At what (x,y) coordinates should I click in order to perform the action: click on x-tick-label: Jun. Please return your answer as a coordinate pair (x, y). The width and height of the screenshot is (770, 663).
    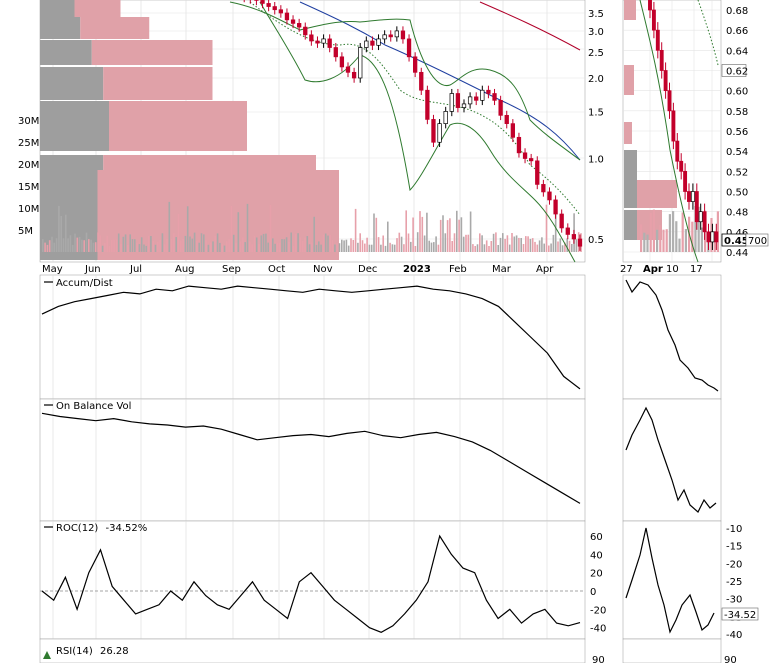
    Looking at the image, I should click on (92, 269).